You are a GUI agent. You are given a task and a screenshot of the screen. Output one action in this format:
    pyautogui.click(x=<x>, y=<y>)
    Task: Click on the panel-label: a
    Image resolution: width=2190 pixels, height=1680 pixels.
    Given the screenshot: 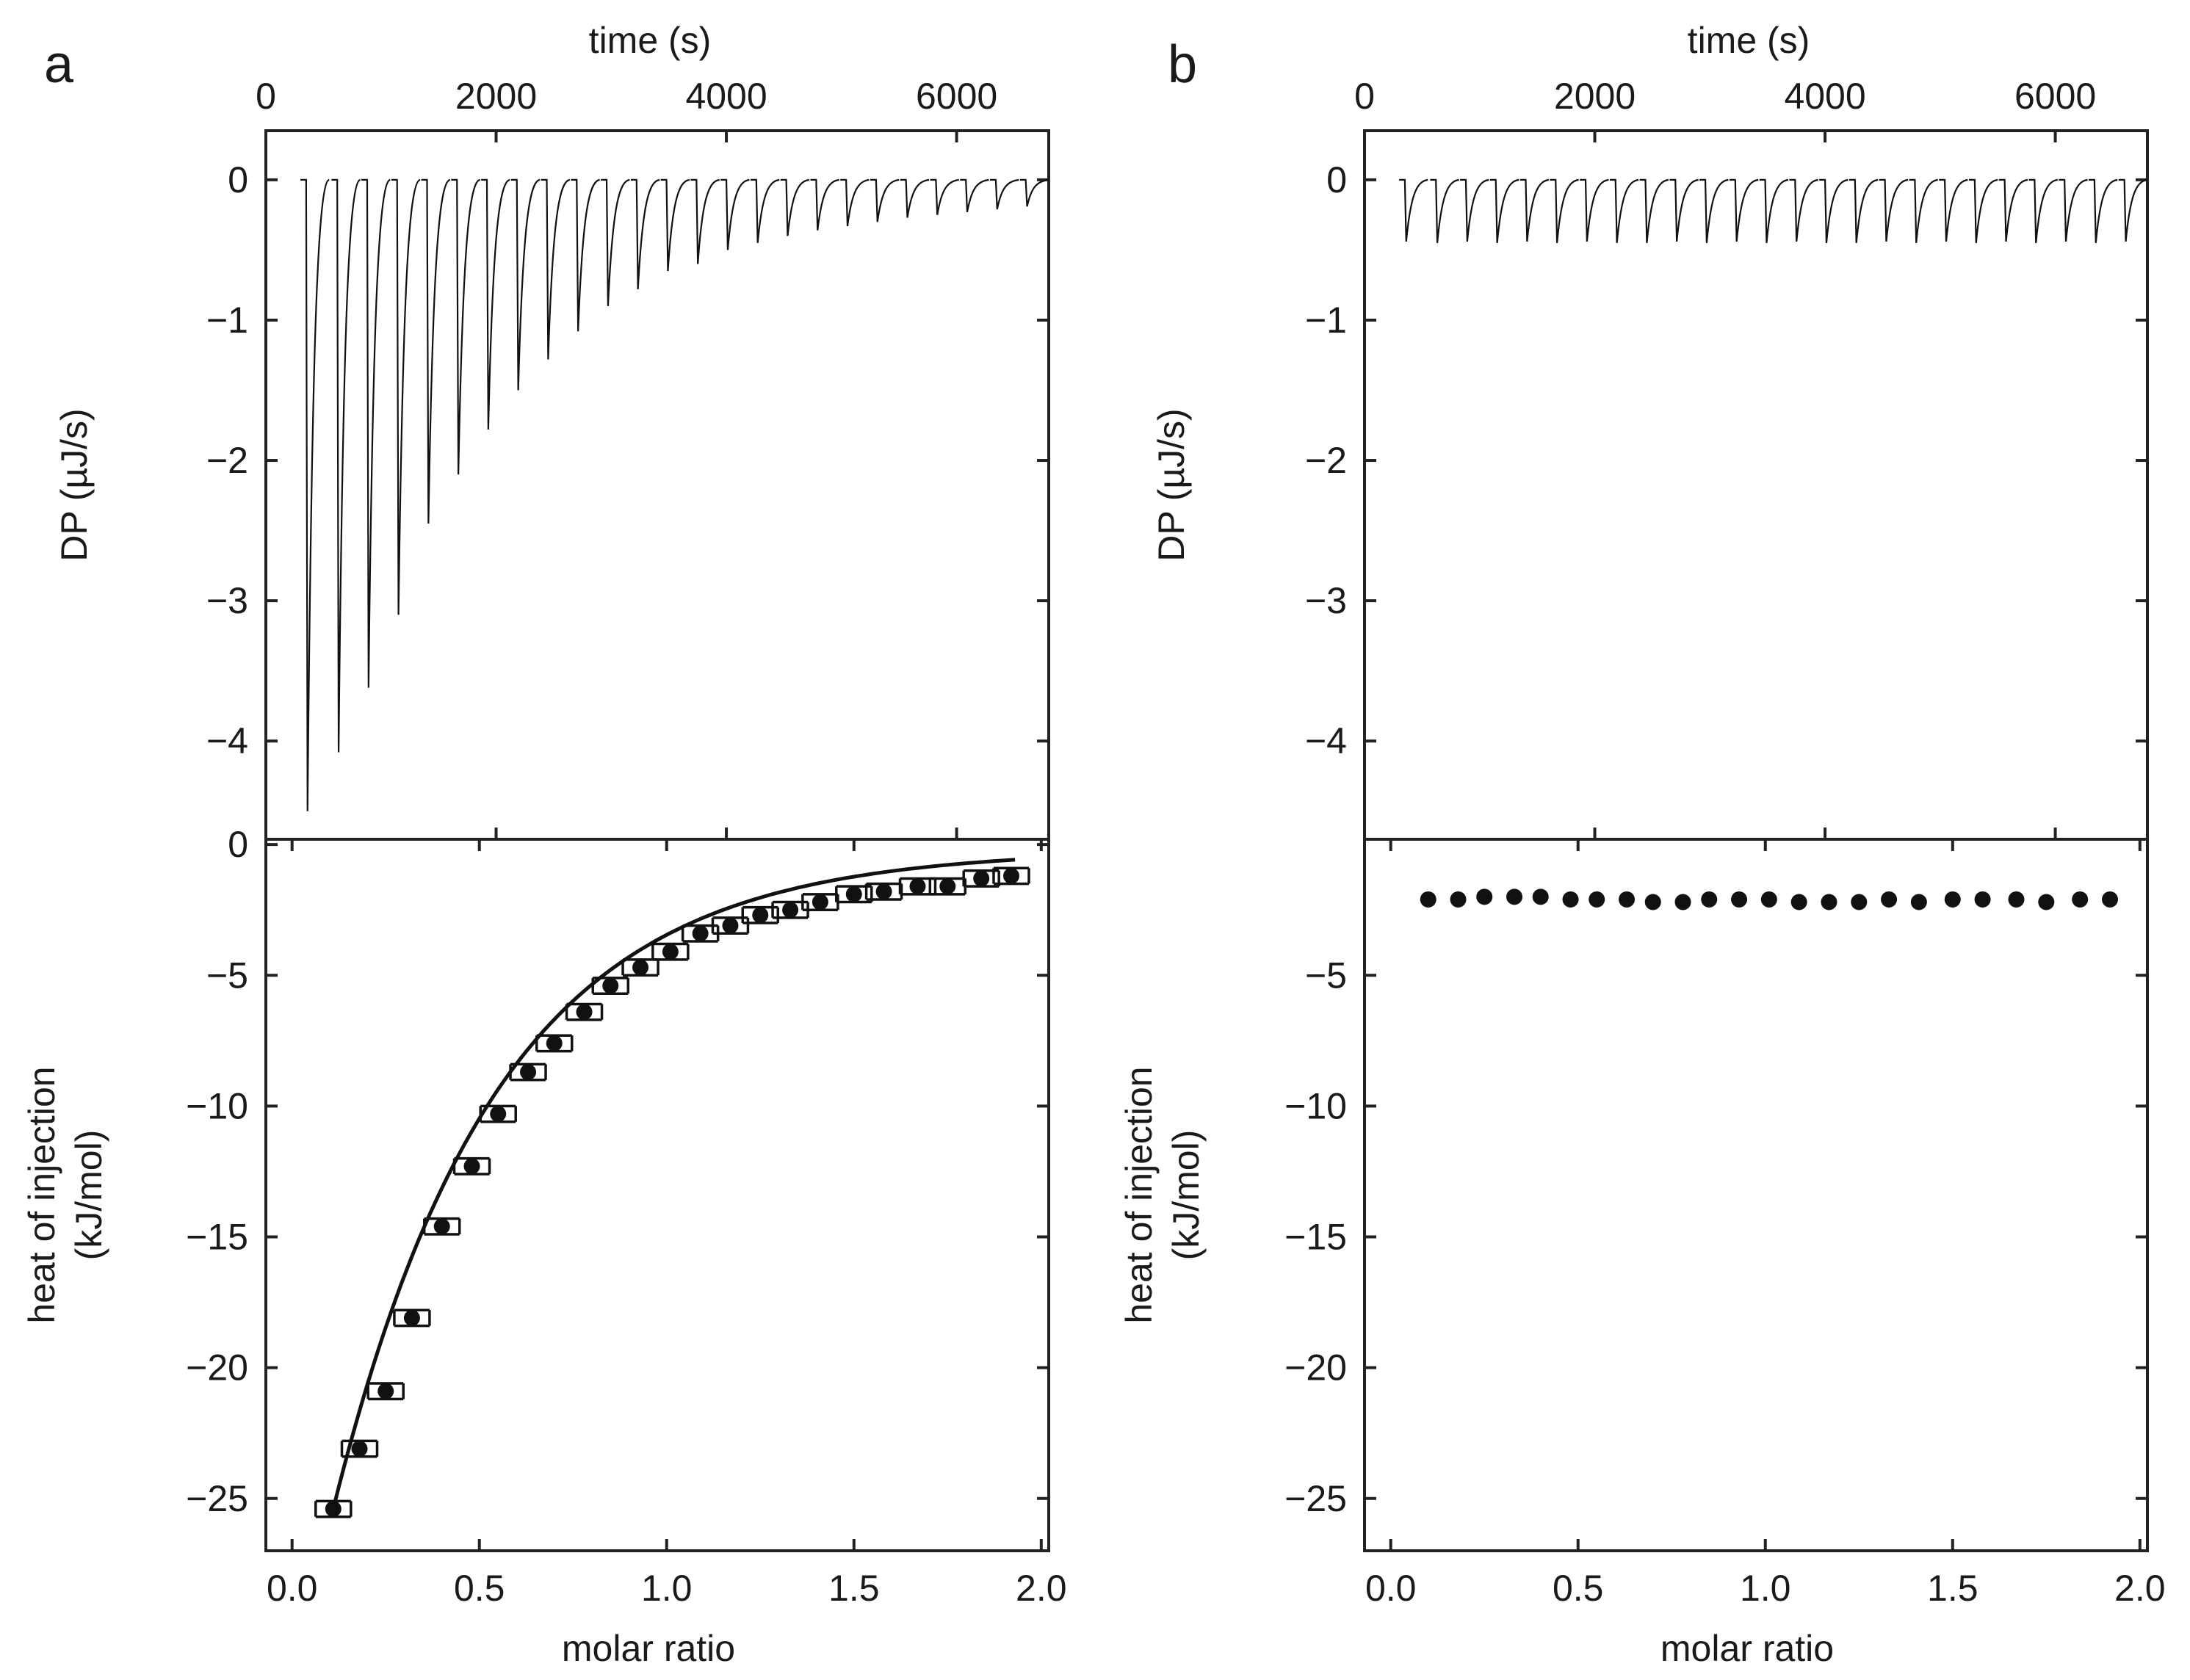 What is the action you would take?
    pyautogui.click(x=59, y=64)
    